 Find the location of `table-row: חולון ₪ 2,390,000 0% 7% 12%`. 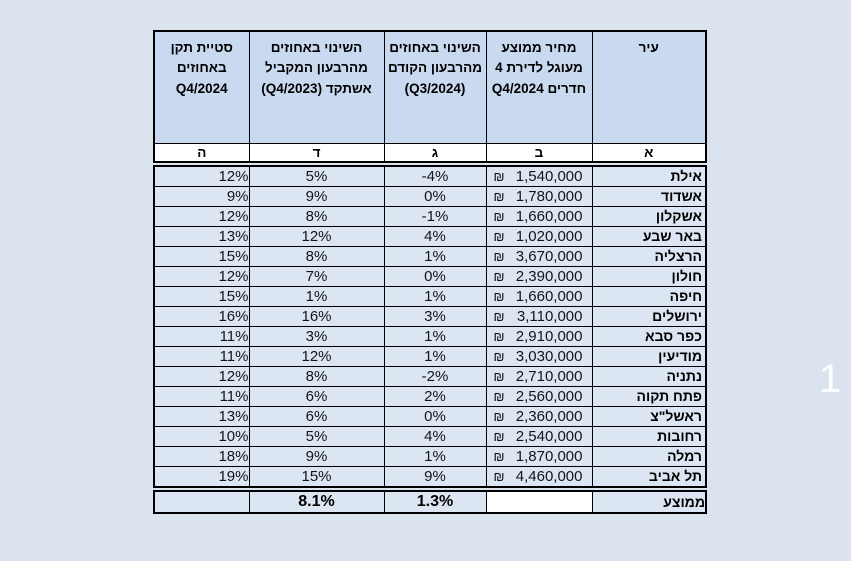

table-row: חולון ₪ 2,390,000 0% 7% 12% is located at coordinates (430, 276).